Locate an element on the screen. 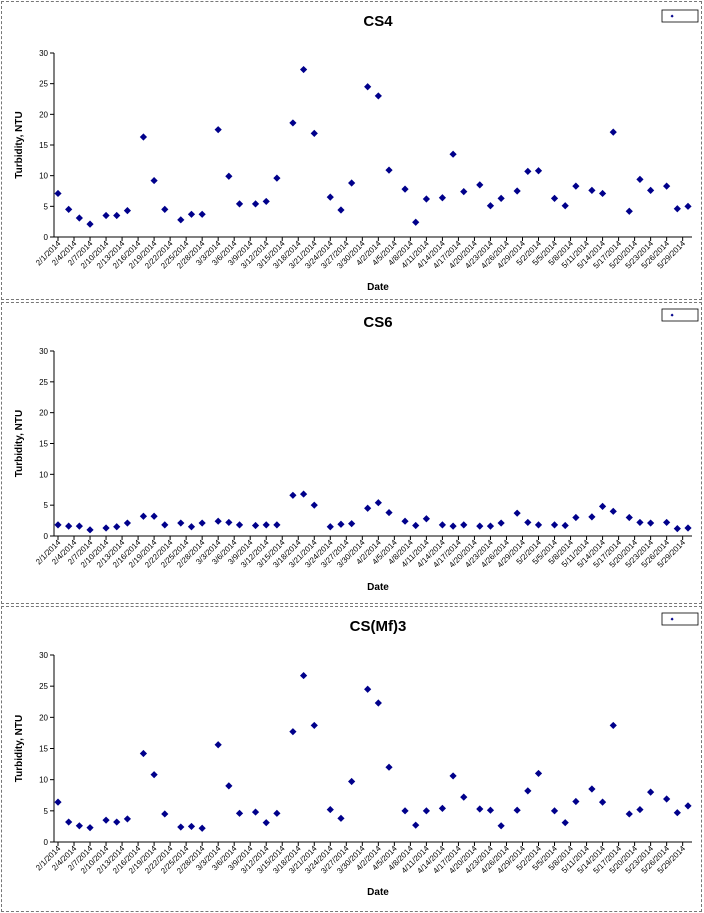  chart-title: CS(Mf)3 is located at coordinates (378, 626).